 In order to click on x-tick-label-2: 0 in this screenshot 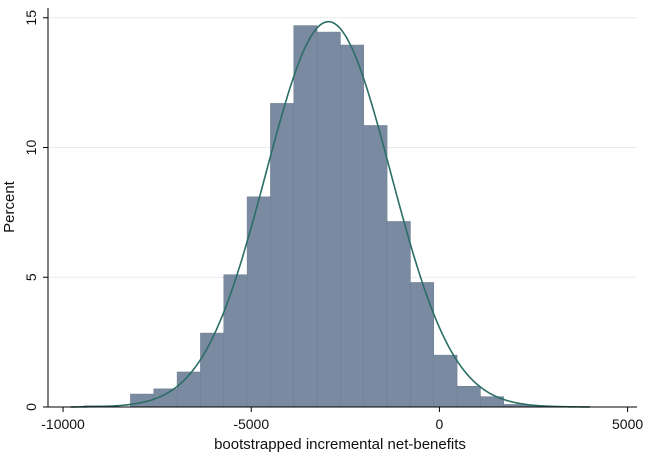, I will do `click(440, 424)`.